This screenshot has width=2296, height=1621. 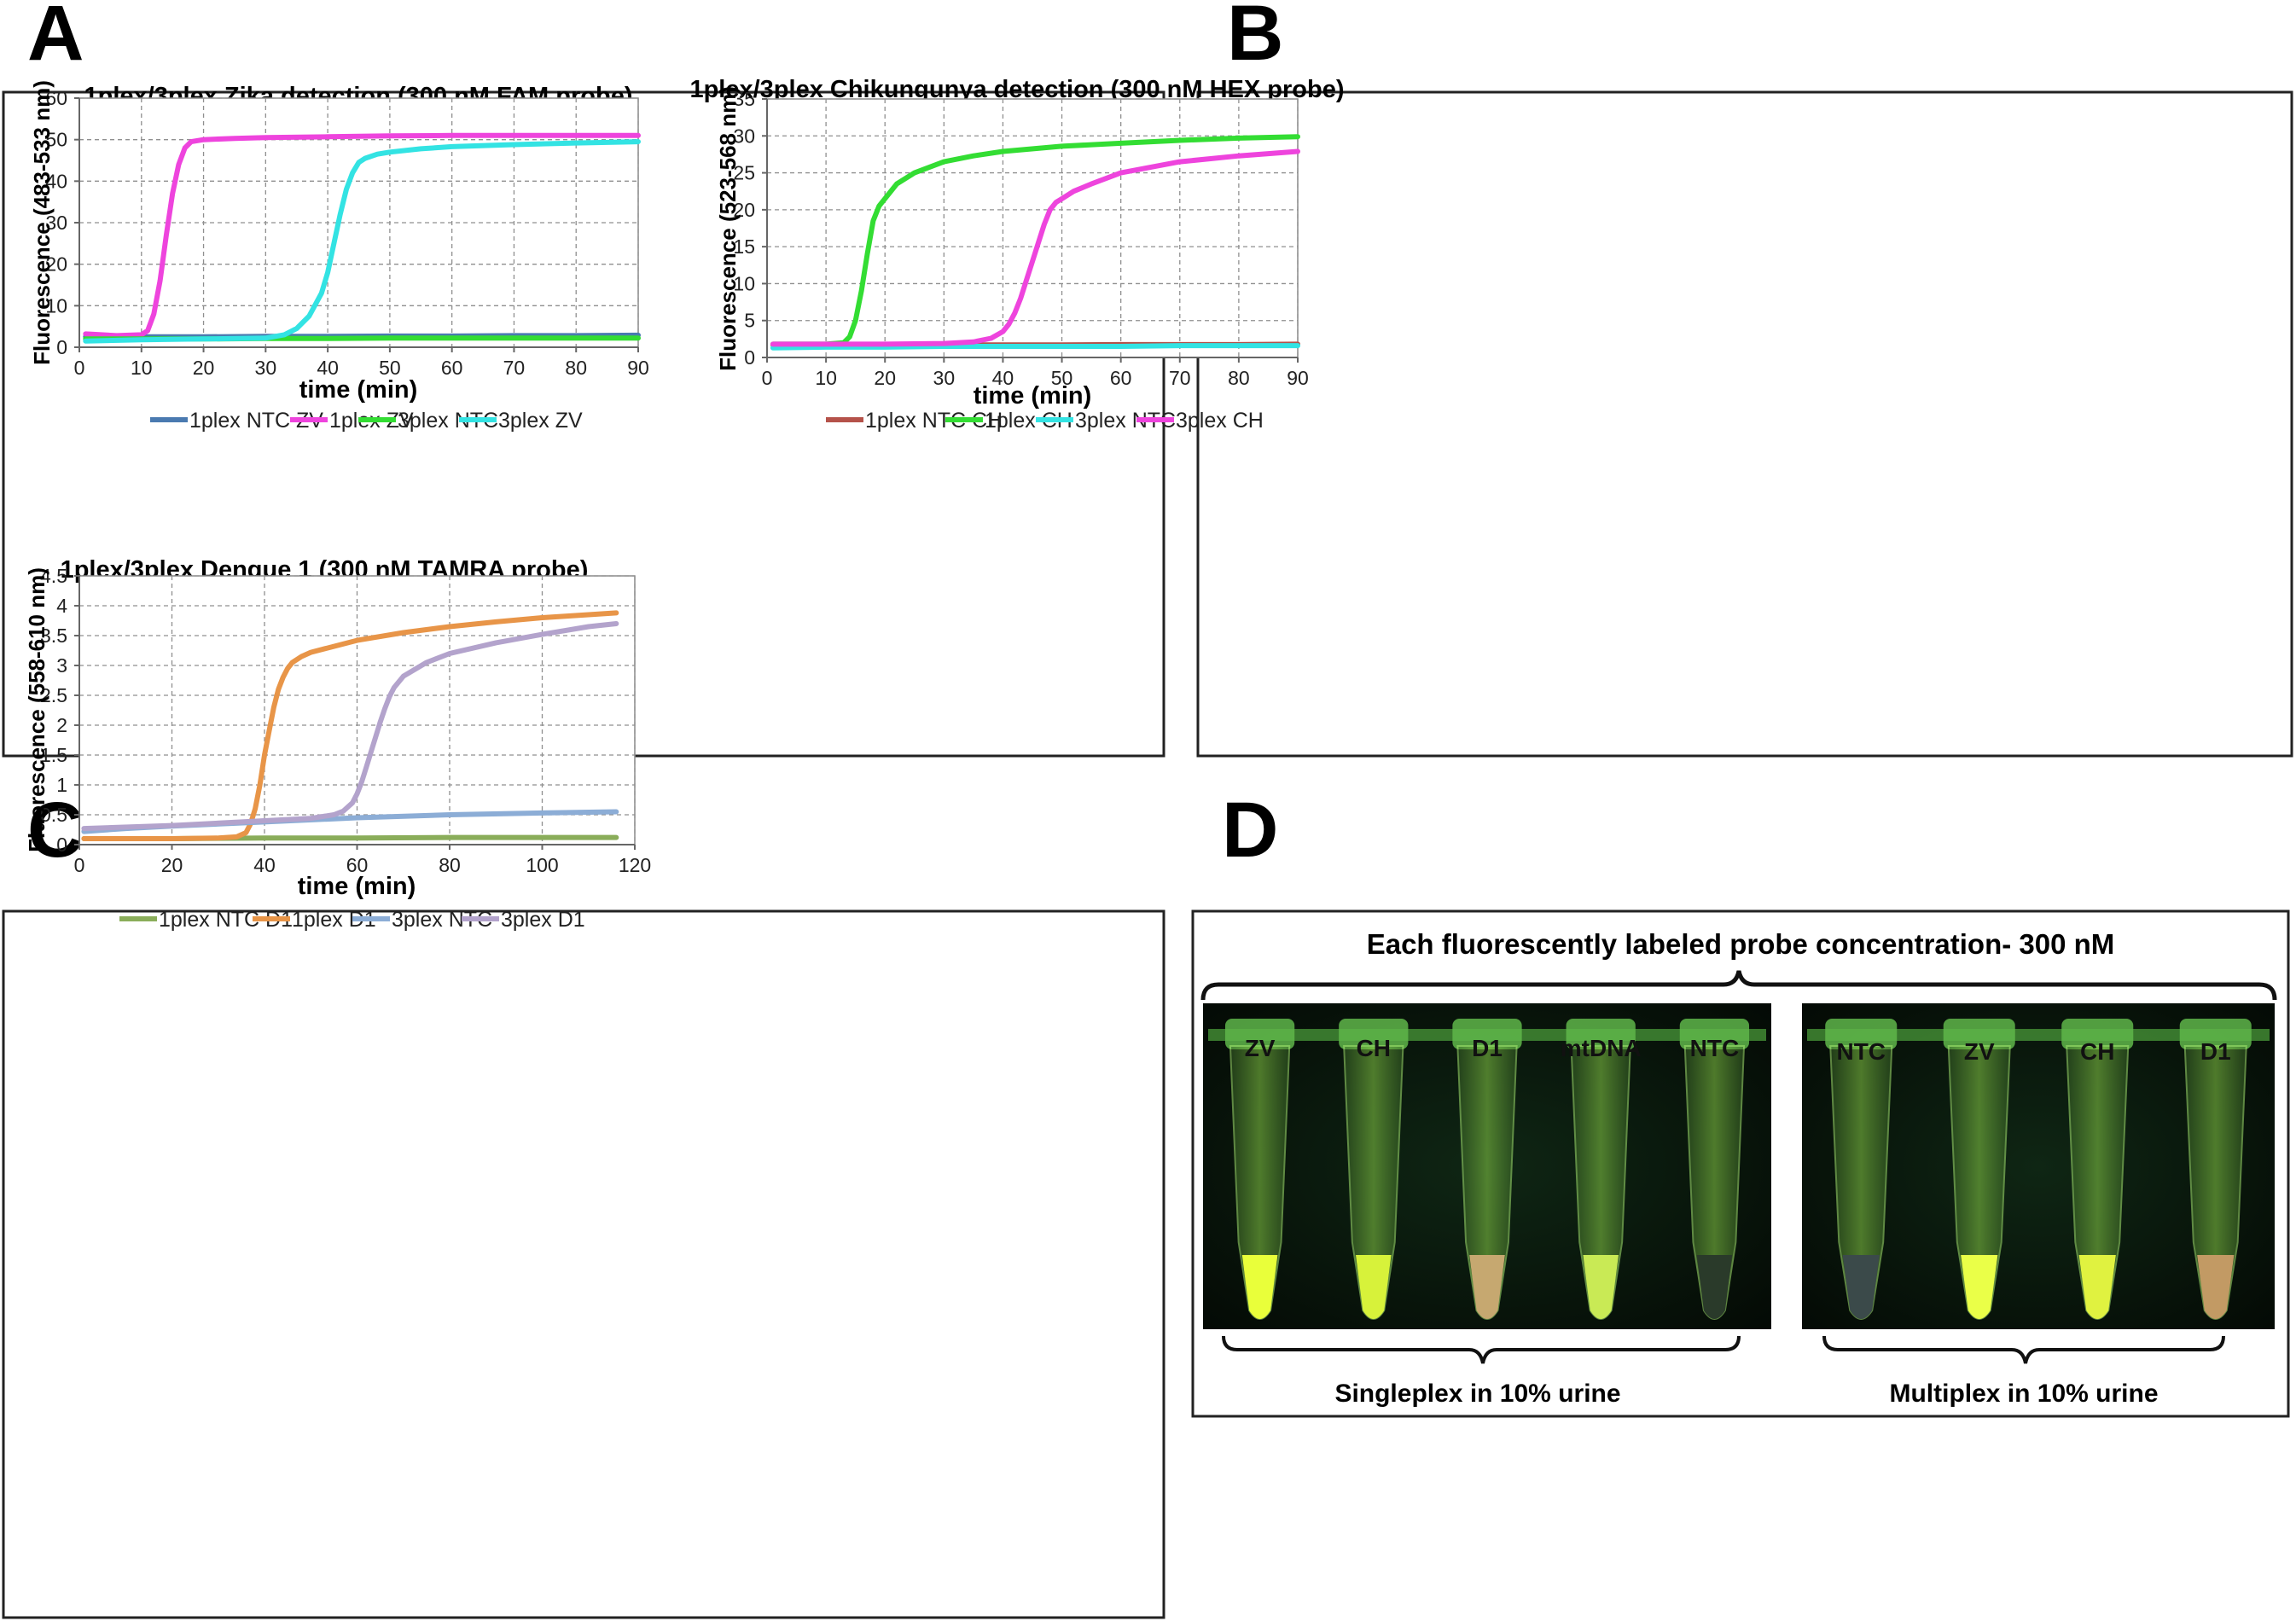 What do you see at coordinates (944, 378) in the screenshot?
I see `chart-b-x-tick-label: 30` at bounding box center [944, 378].